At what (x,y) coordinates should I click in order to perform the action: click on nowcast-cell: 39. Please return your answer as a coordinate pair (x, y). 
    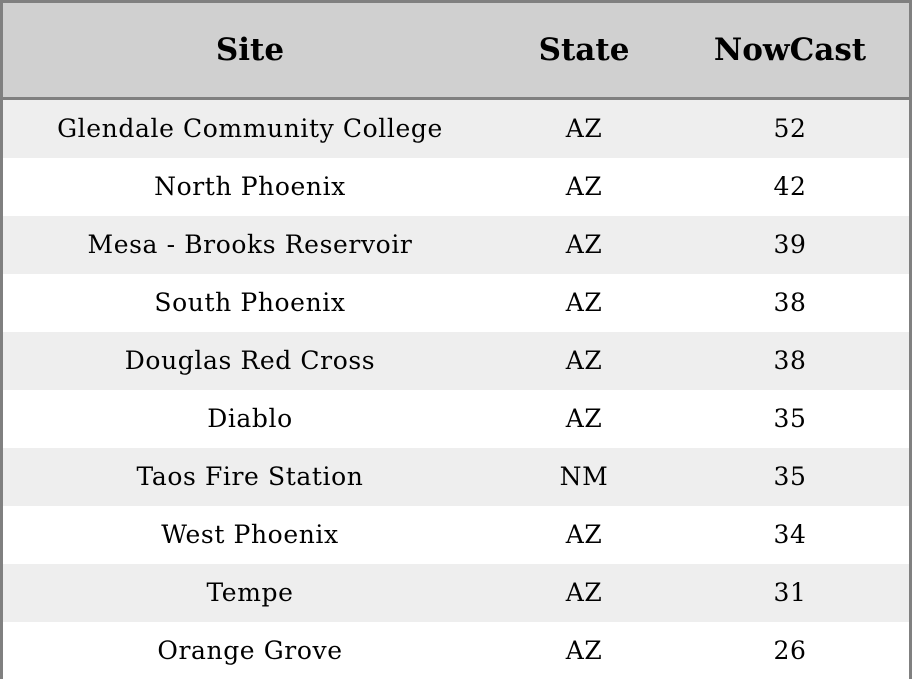
    Looking at the image, I should click on (790, 244).